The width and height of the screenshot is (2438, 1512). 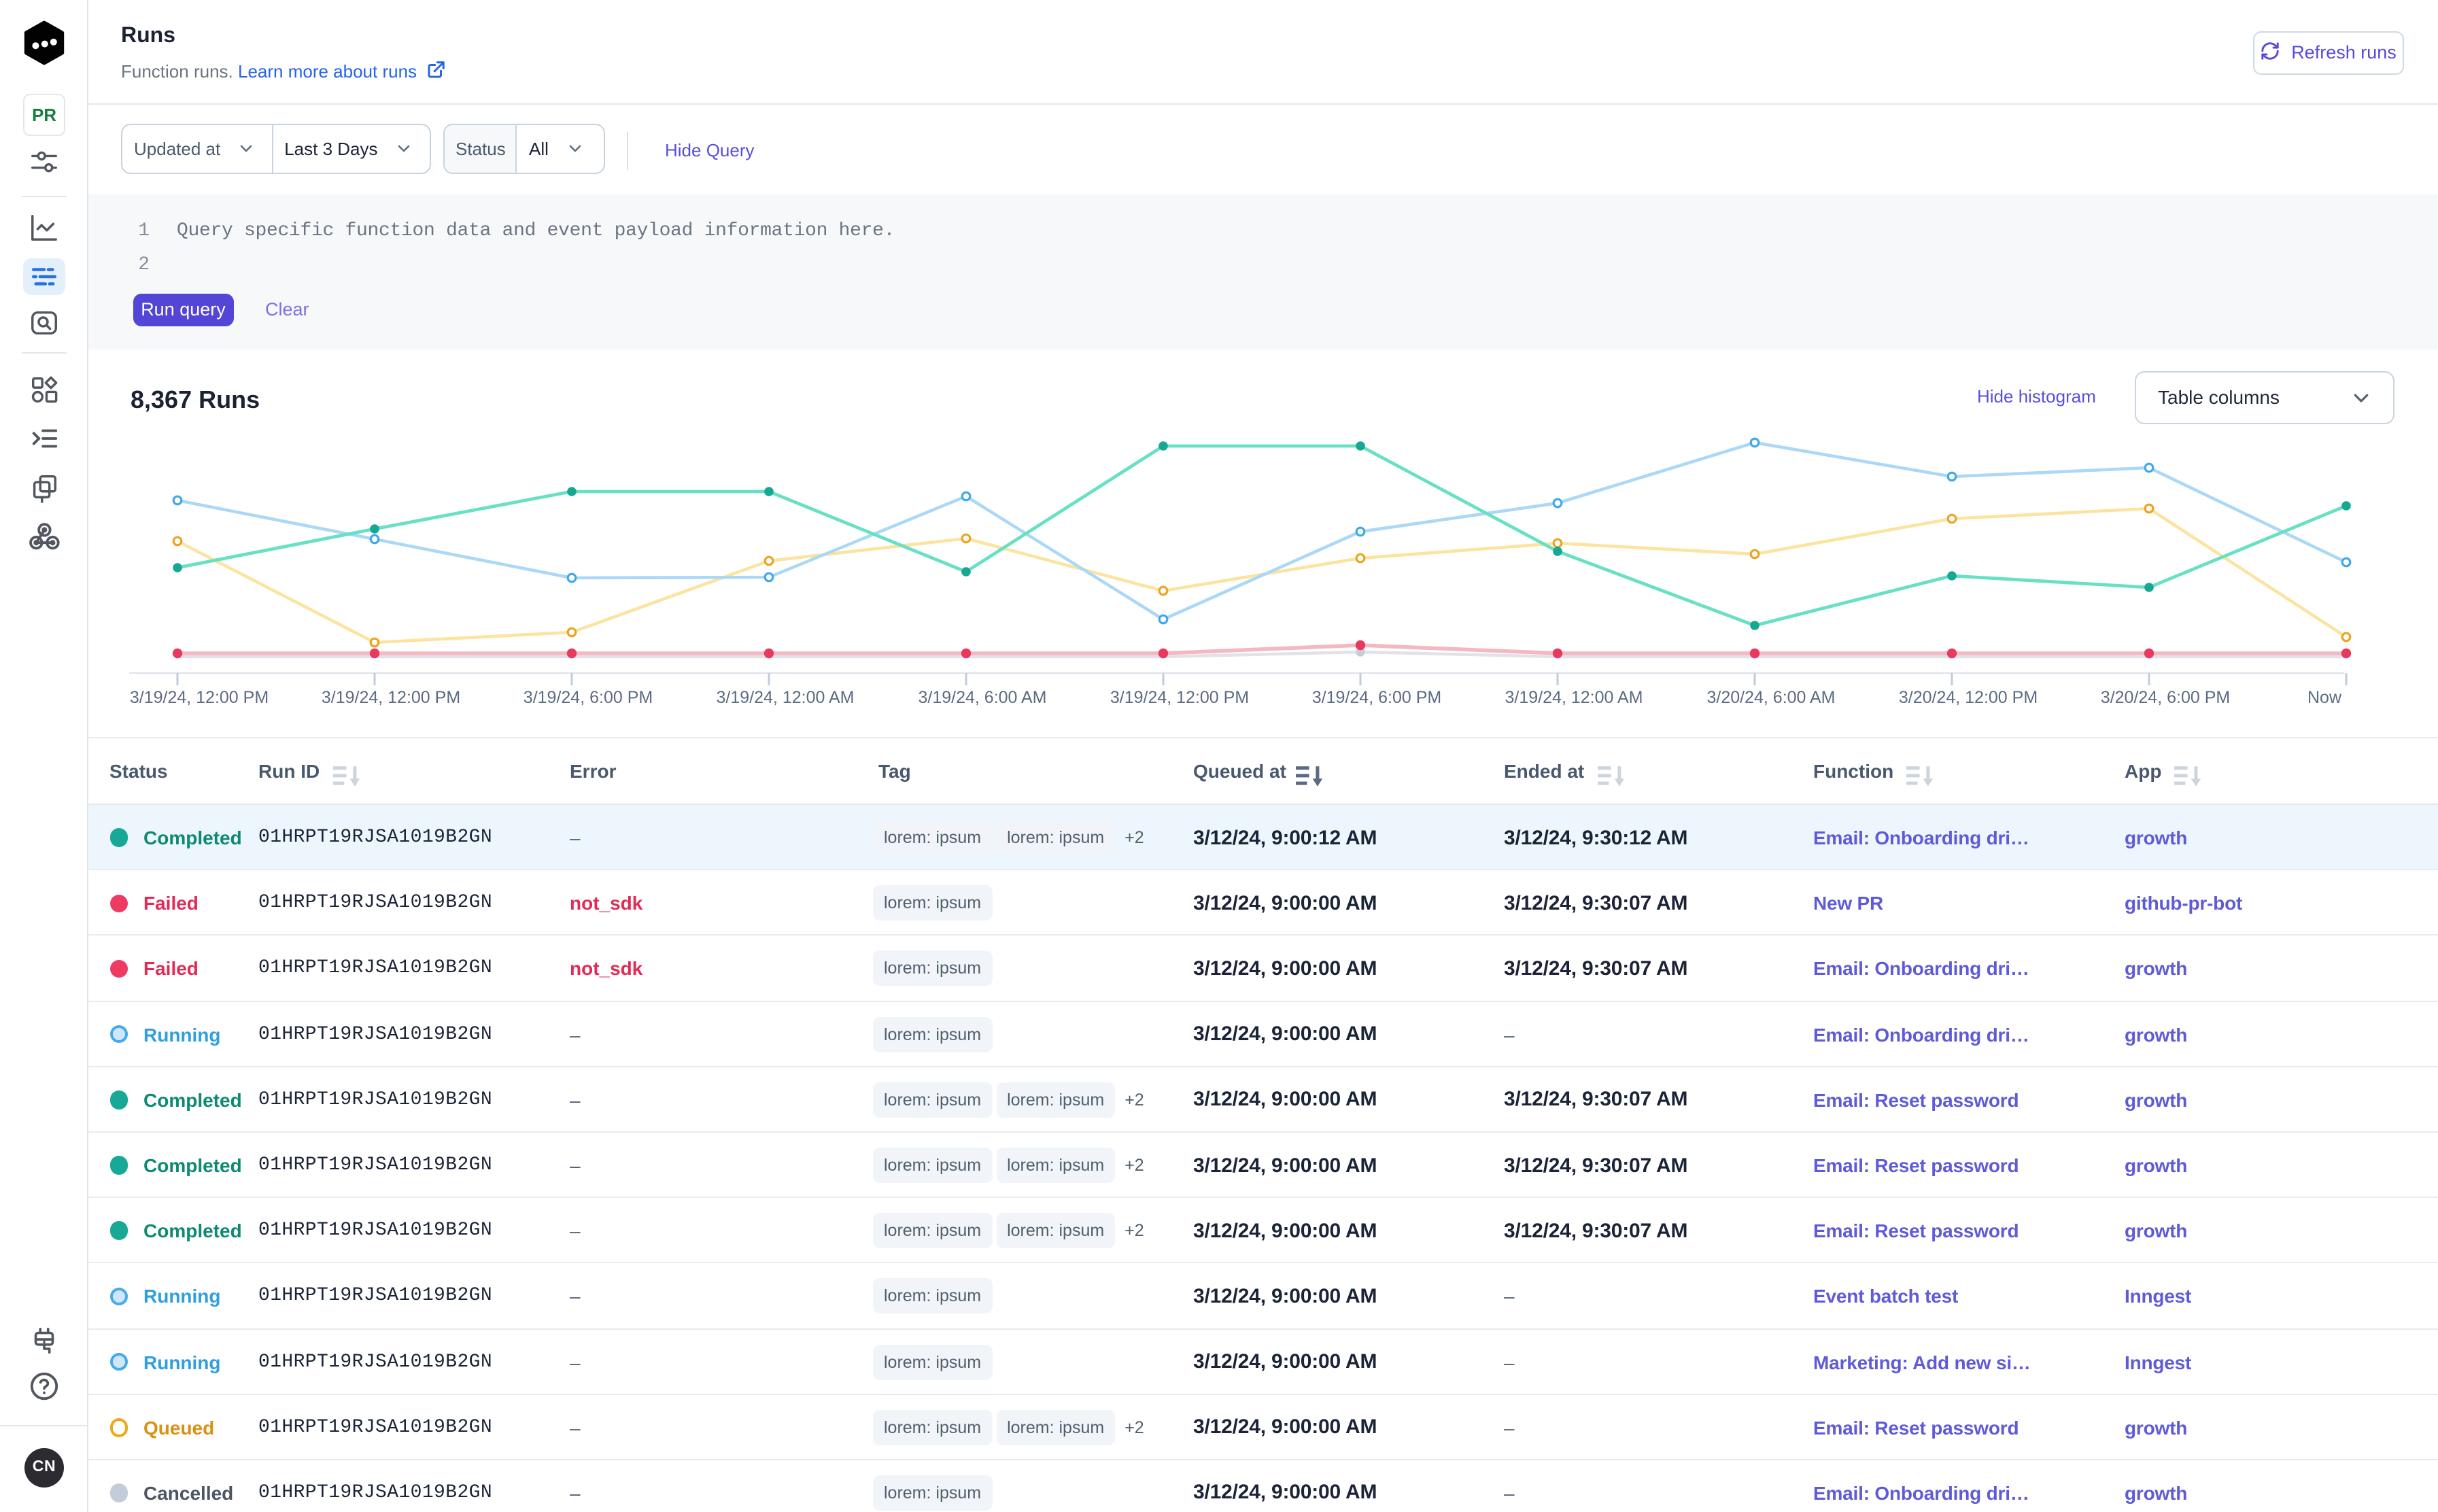 I want to click on svg-text: 3/20/24, 6:00 PM, so click(x=2165, y=697).